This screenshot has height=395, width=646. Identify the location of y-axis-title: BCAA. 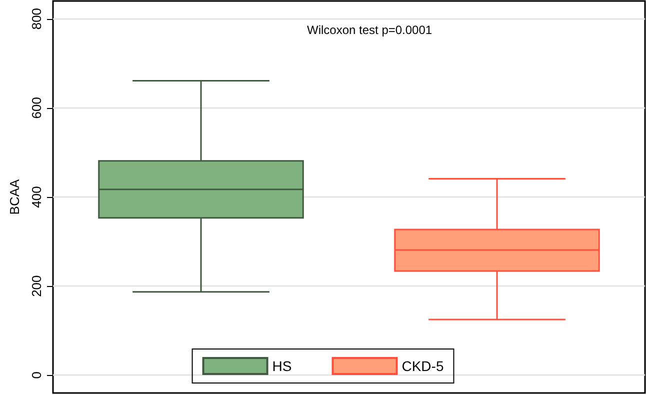
(14, 196).